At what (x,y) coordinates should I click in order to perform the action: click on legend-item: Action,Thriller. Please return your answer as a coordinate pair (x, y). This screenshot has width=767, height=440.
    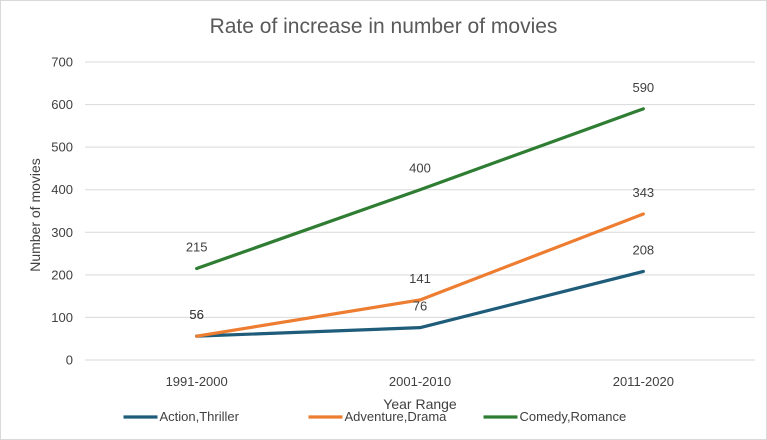
    Looking at the image, I should click on (181, 416).